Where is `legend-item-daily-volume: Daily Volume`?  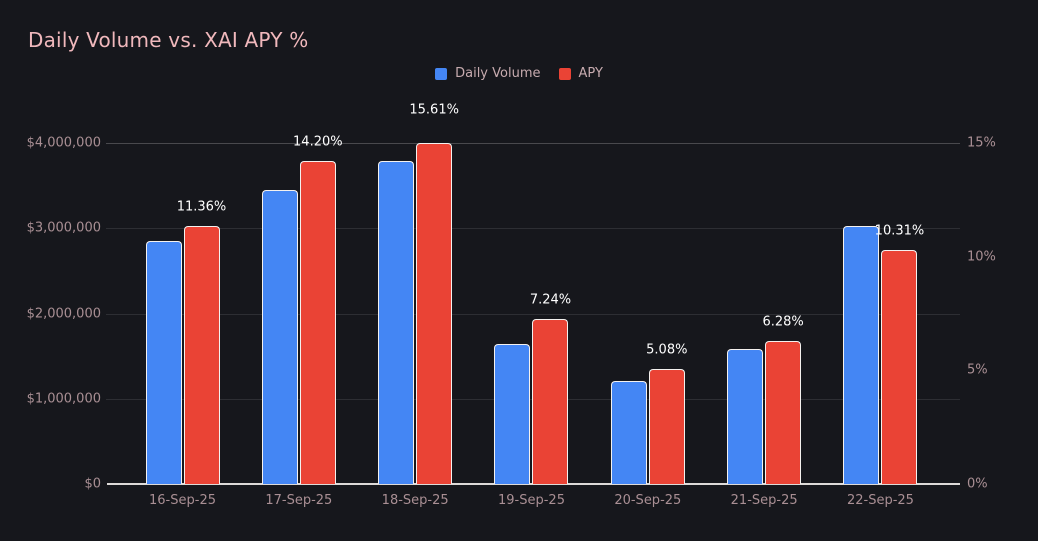 legend-item-daily-volume: Daily Volume is located at coordinates (488, 73).